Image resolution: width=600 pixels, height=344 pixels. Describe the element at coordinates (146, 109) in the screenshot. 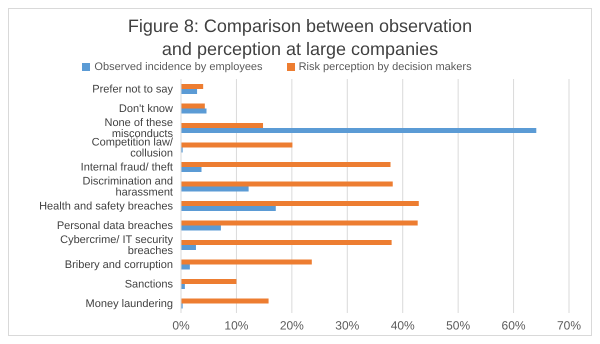

I see `y-tick-label: Don't know` at that location.